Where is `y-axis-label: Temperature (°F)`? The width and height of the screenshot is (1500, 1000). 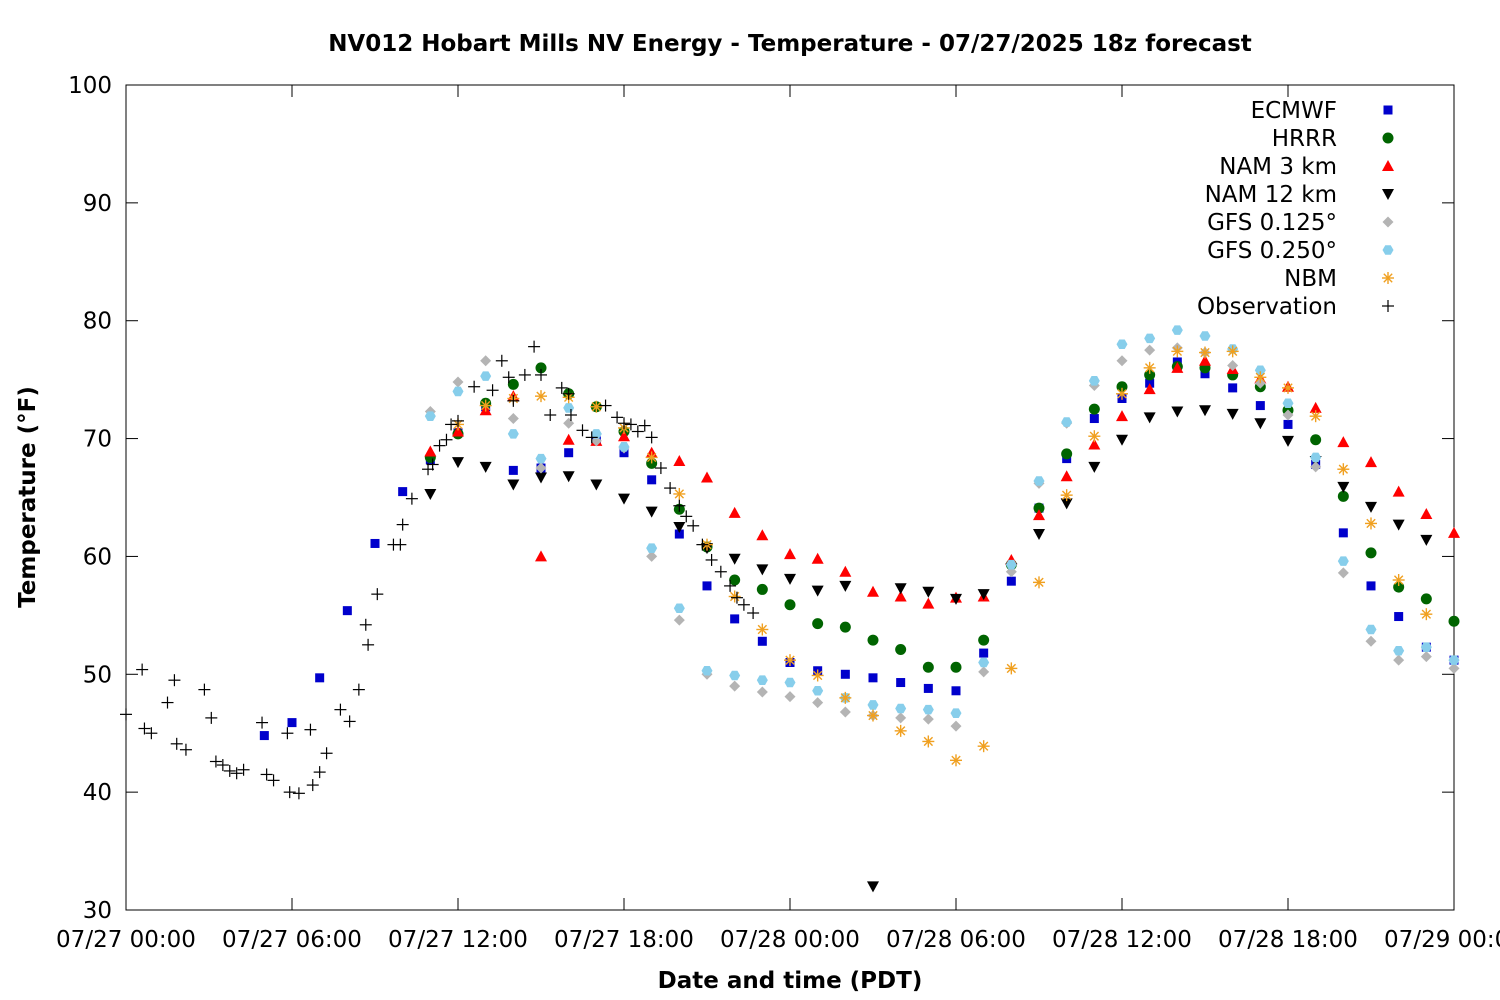 y-axis-label: Temperature (°F) is located at coordinates (28, 497).